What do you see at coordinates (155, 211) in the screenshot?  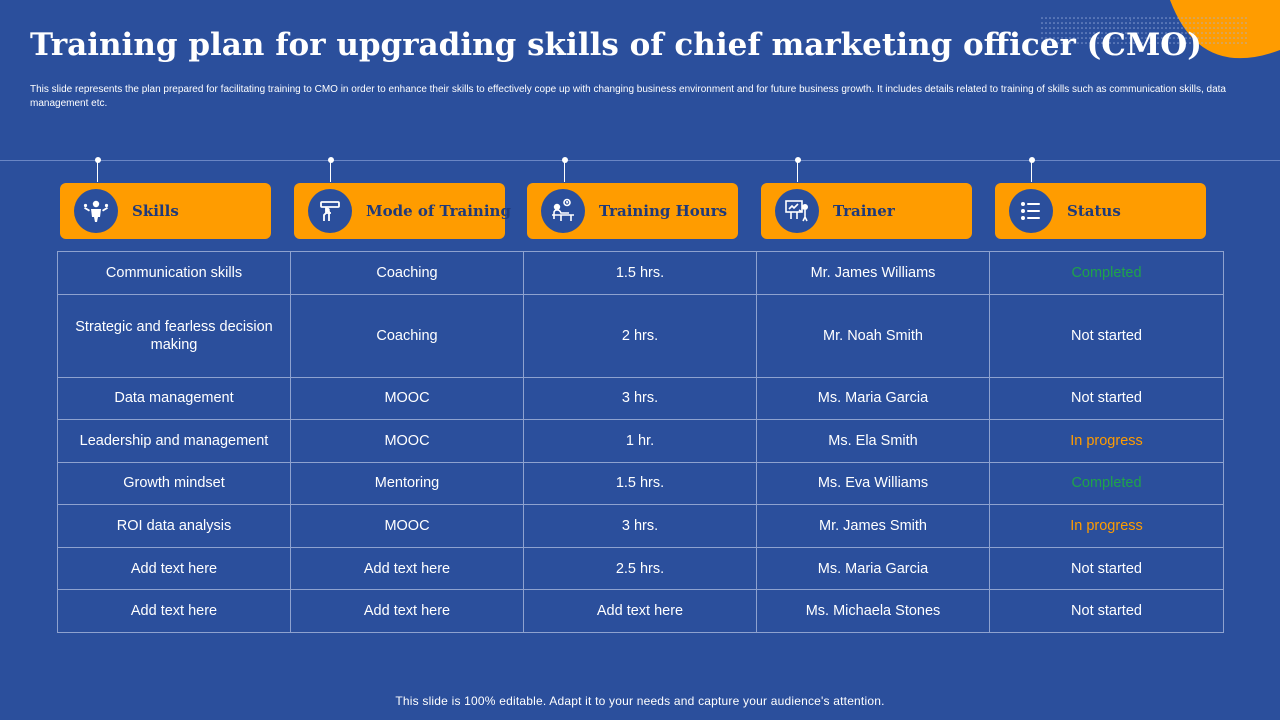 I see `header-label: Skills` at bounding box center [155, 211].